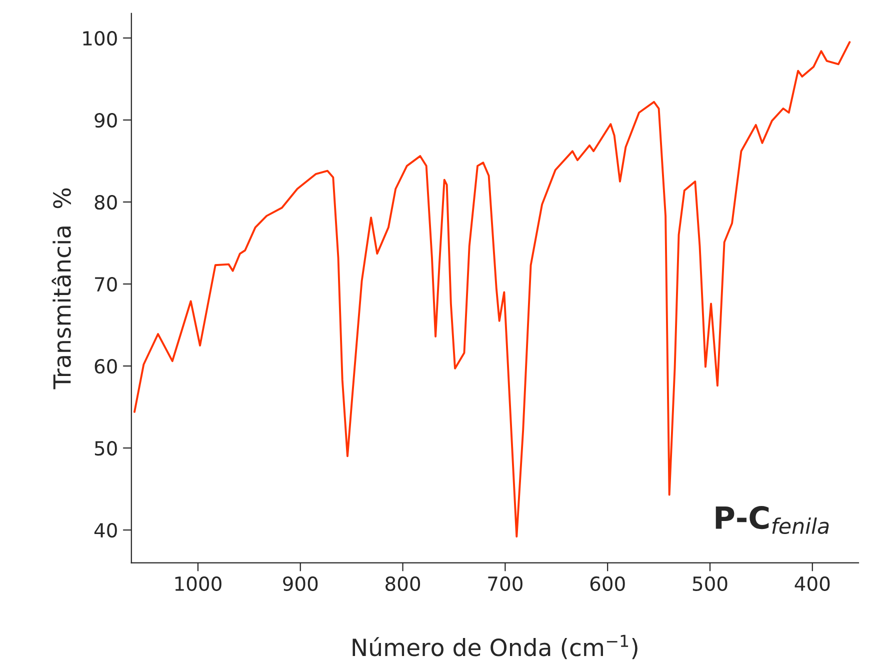  I want to click on annotation: P-C$_{fenila}$, so click(772, 520).